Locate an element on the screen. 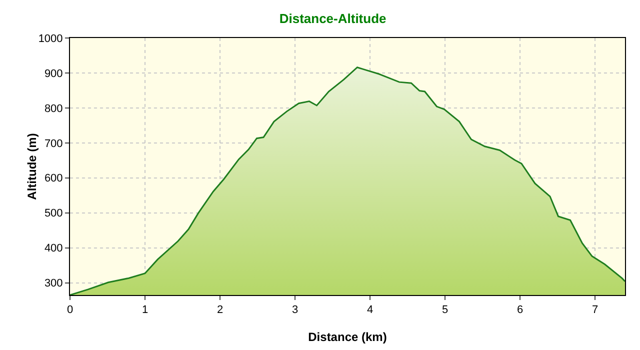 The width and height of the screenshot is (640, 350). x-tick-label: 0 is located at coordinates (70, 310).